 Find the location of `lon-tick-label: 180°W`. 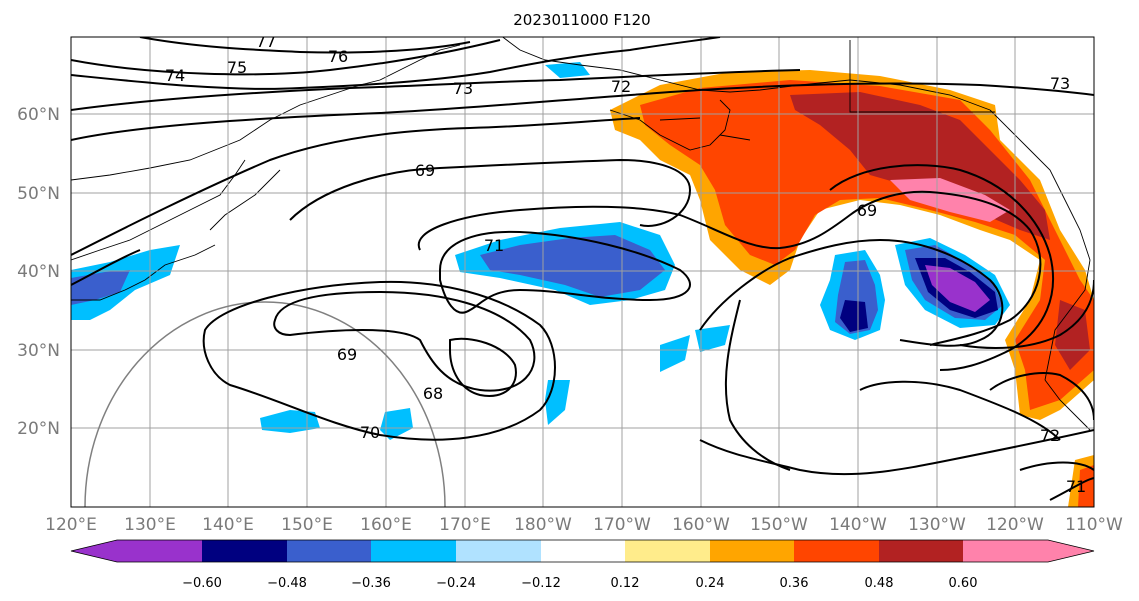

lon-tick-label: 180°W is located at coordinates (543, 525).